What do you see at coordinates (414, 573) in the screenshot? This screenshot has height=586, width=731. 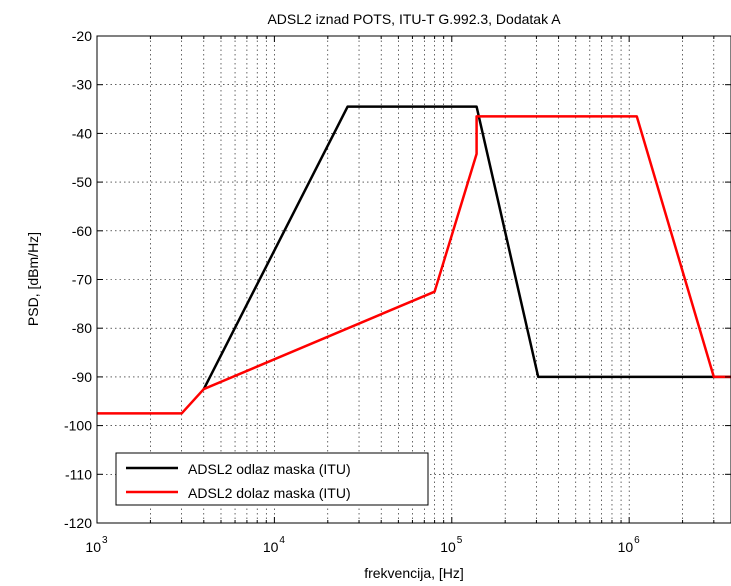 I see `x-axis-label: frekvencija, [Hz]` at bounding box center [414, 573].